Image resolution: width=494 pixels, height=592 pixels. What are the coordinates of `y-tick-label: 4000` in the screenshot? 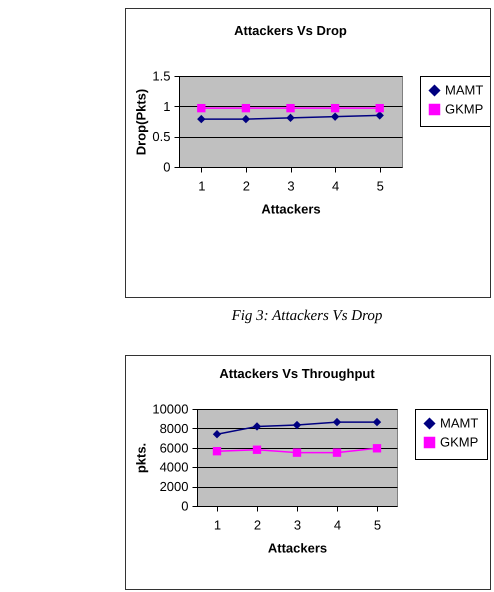 It's located at (174, 467).